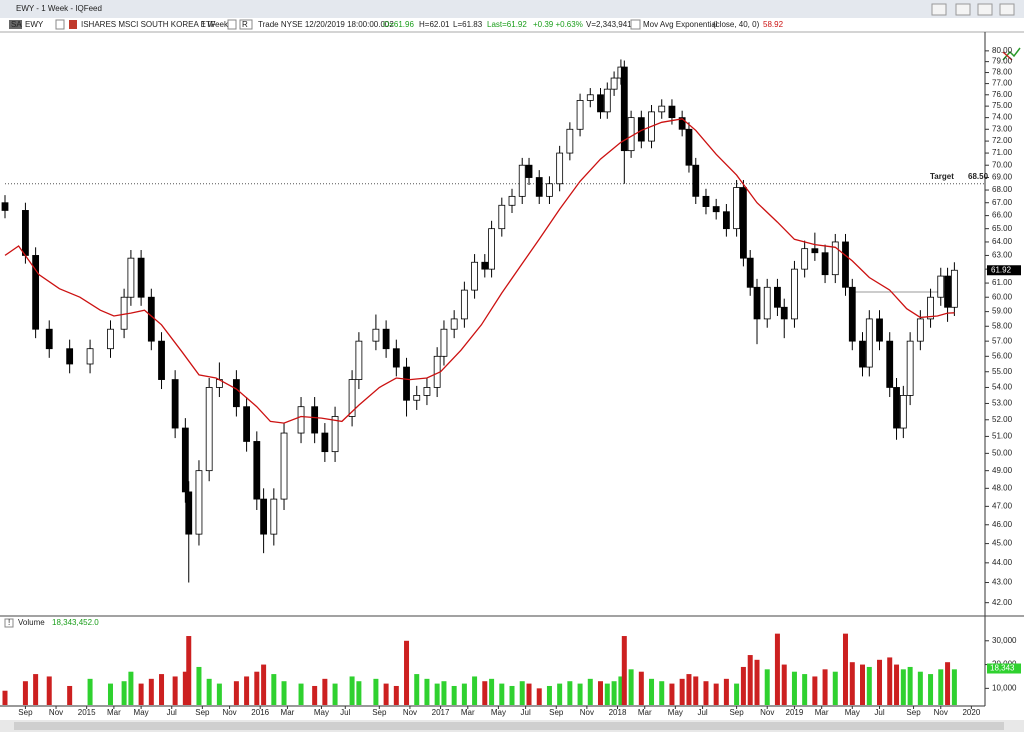 This screenshot has width=1024, height=732. I want to click on route-box, so click(246, 24).